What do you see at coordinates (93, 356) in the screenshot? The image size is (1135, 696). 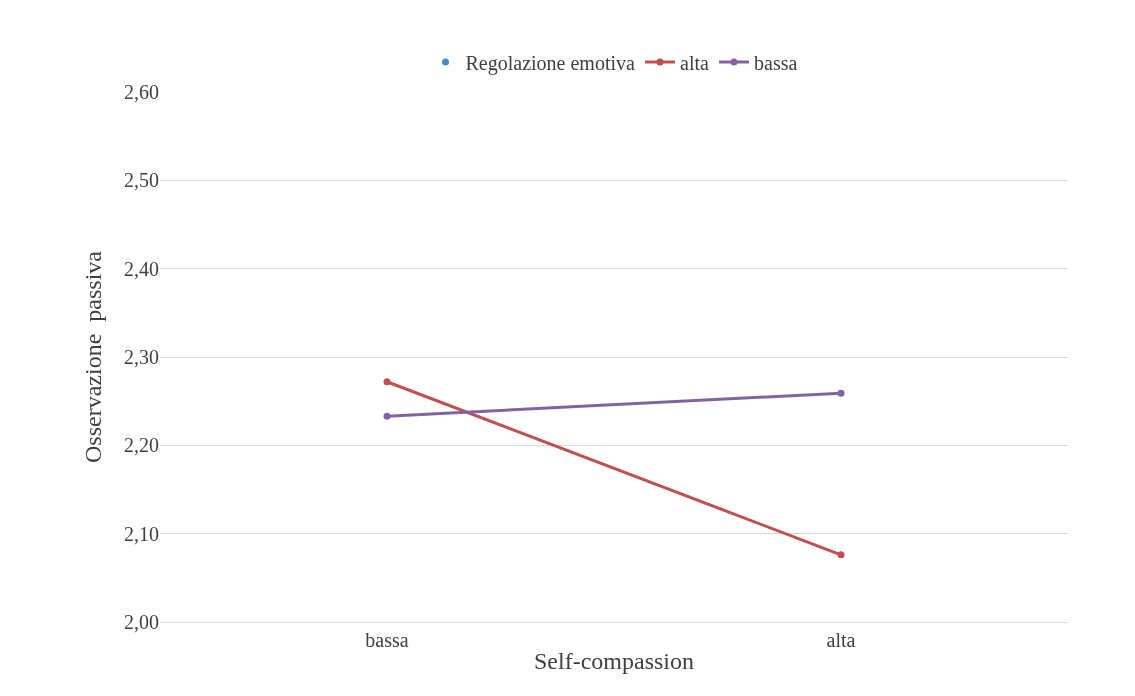 I see `y-axis-title: Osservazione passiva` at bounding box center [93, 356].